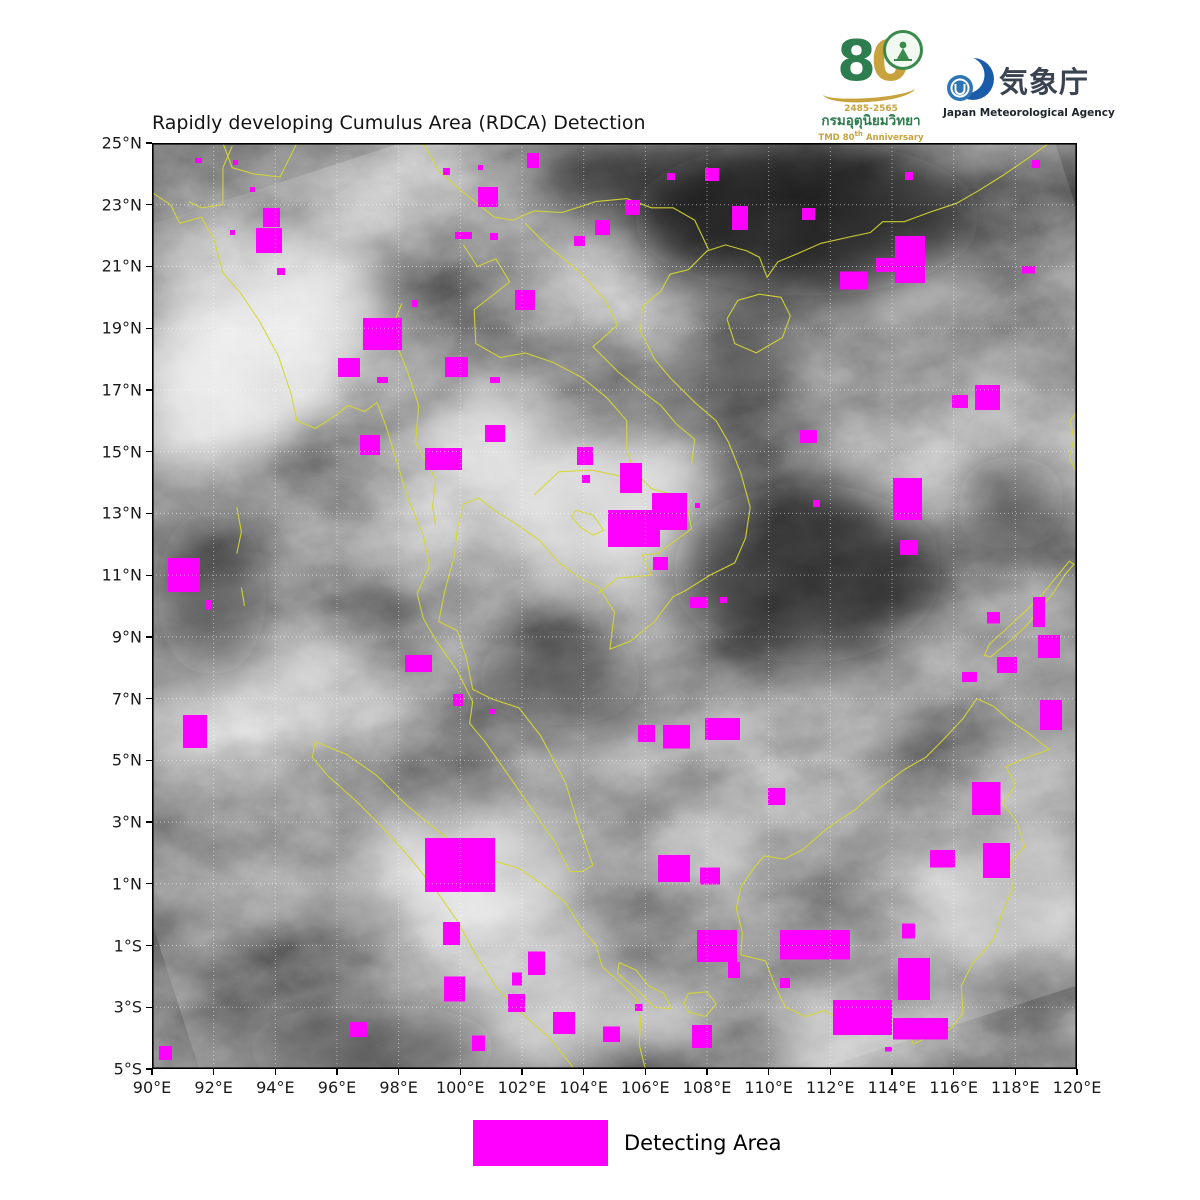 The image size is (1200, 1200). Describe the element at coordinates (121, 143) in the screenshot. I see `y-axis-label: 25°N` at that location.